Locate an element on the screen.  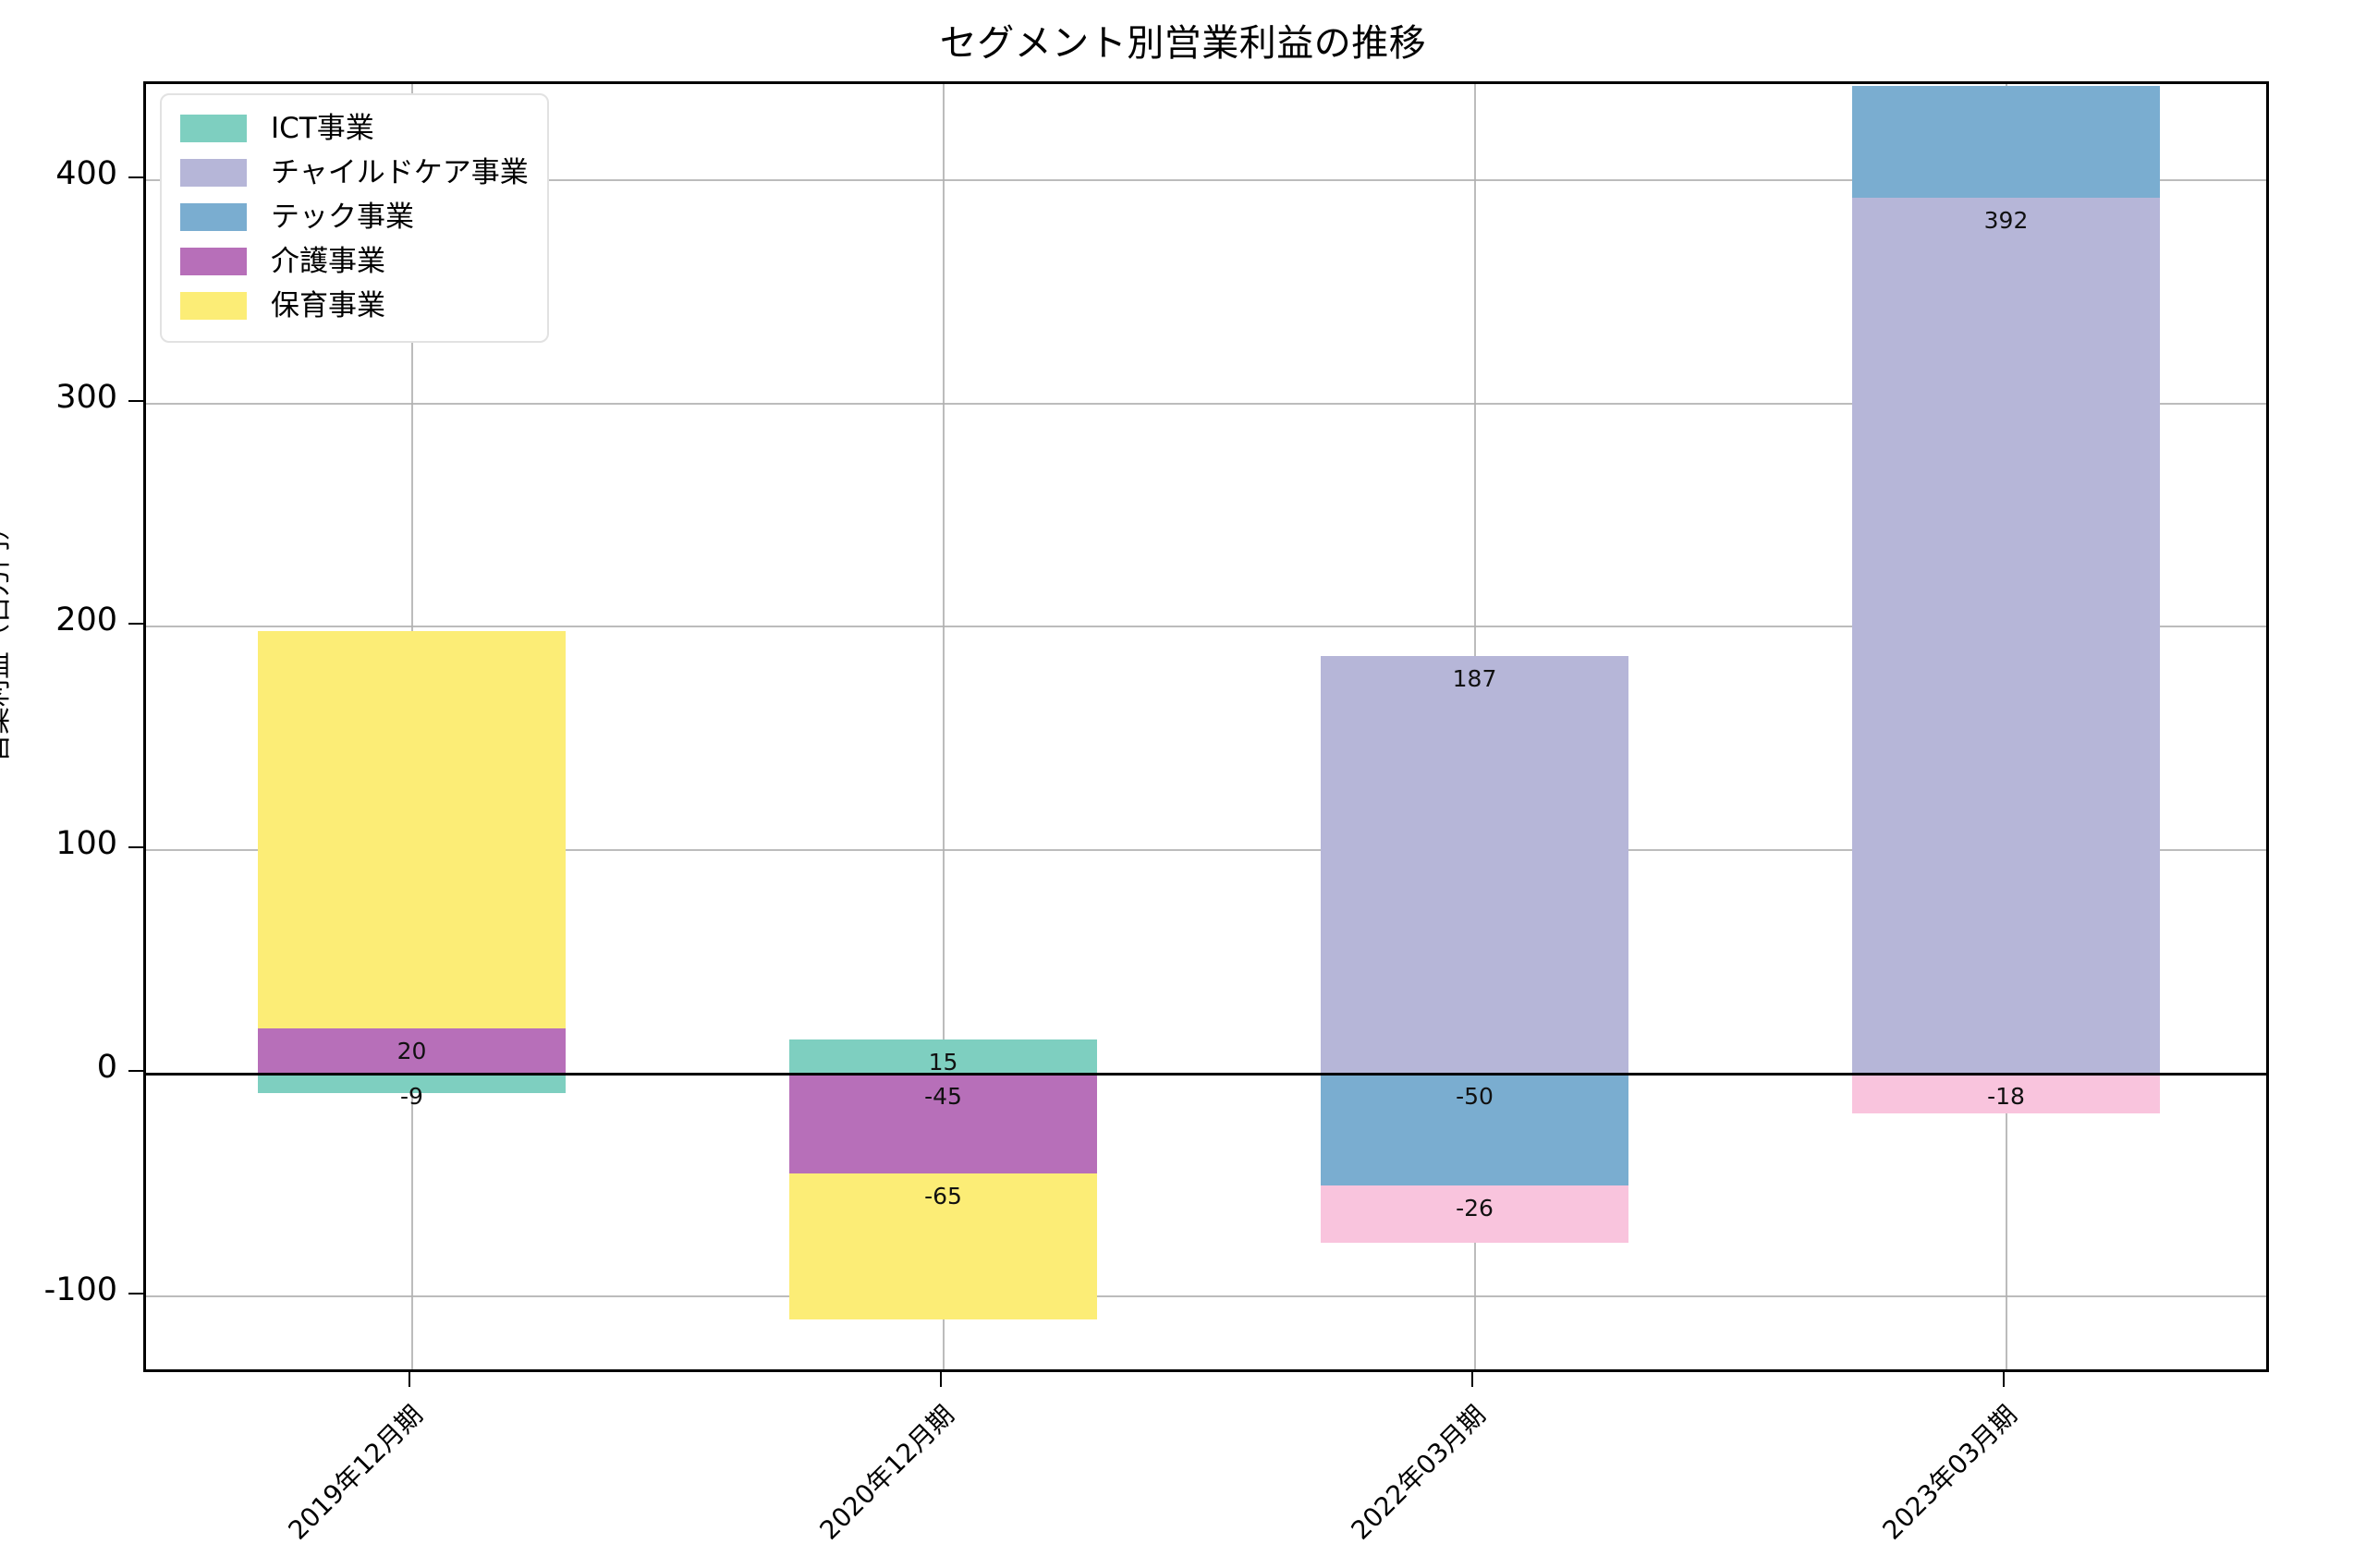
legend-item: チャイルドケア事業 is located at coordinates (355, 173).